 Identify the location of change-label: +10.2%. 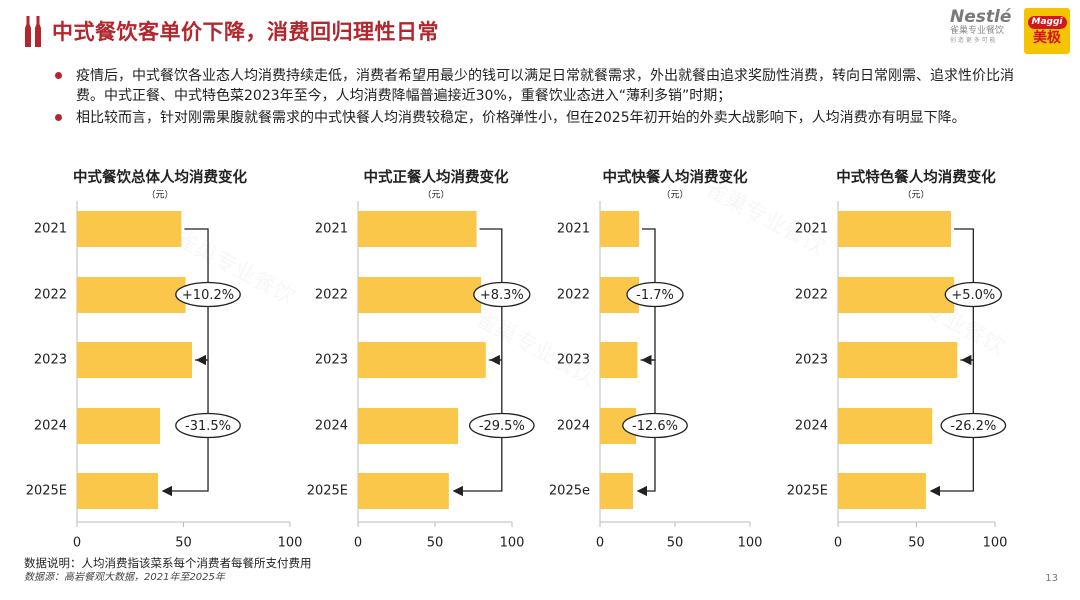
(208, 295).